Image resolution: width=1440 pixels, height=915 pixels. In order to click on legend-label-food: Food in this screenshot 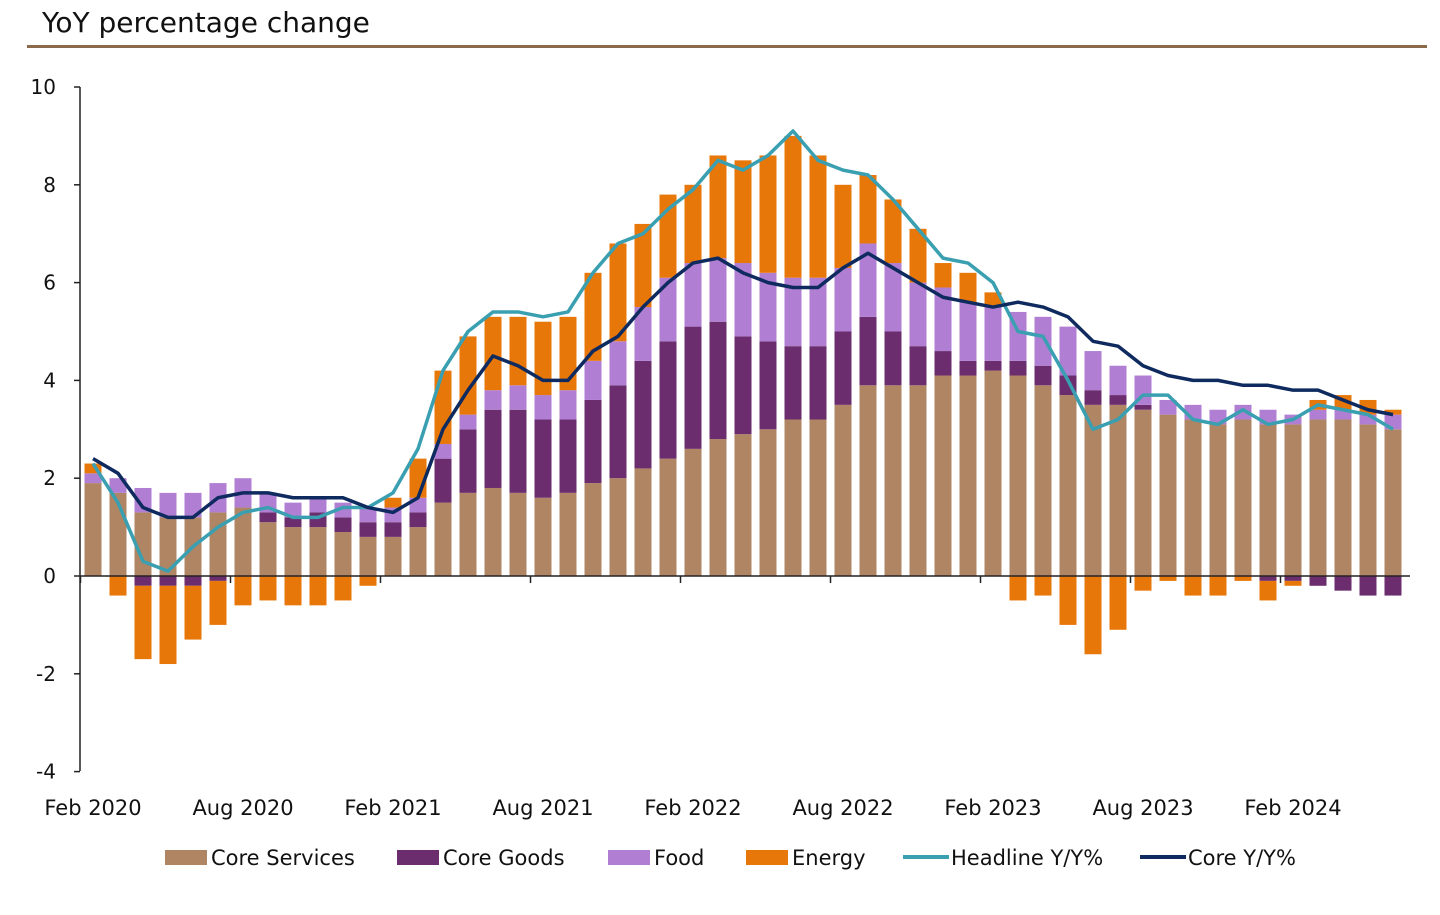, I will do `click(679, 858)`.